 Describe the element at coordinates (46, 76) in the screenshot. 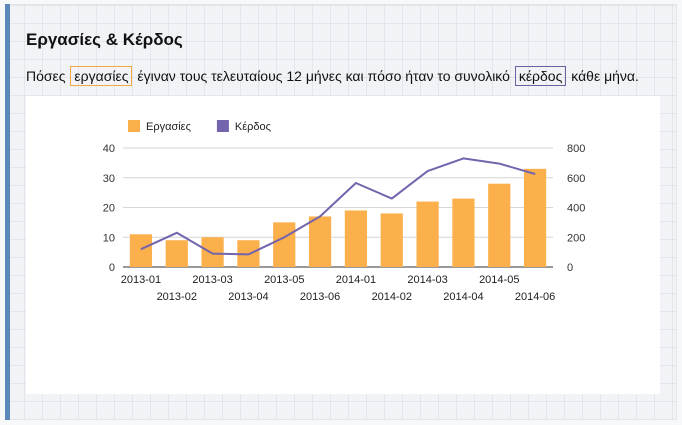

I see `description-text-1: Πόσες` at that location.